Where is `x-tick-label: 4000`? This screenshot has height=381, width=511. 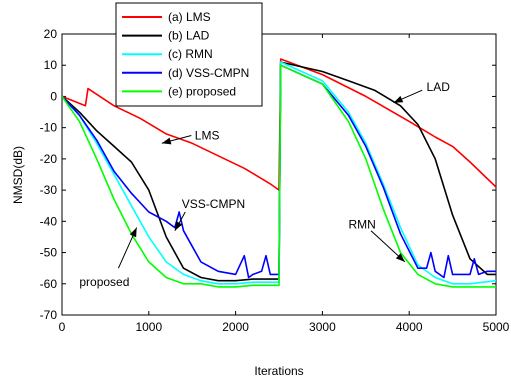 x-tick-label: 4000 is located at coordinates (409, 327).